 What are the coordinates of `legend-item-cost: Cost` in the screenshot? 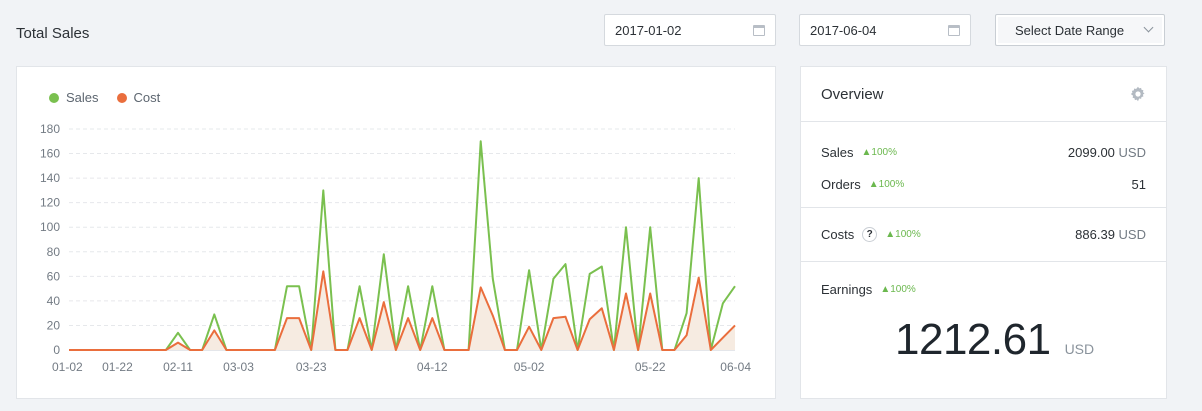 It's located at (138, 97).